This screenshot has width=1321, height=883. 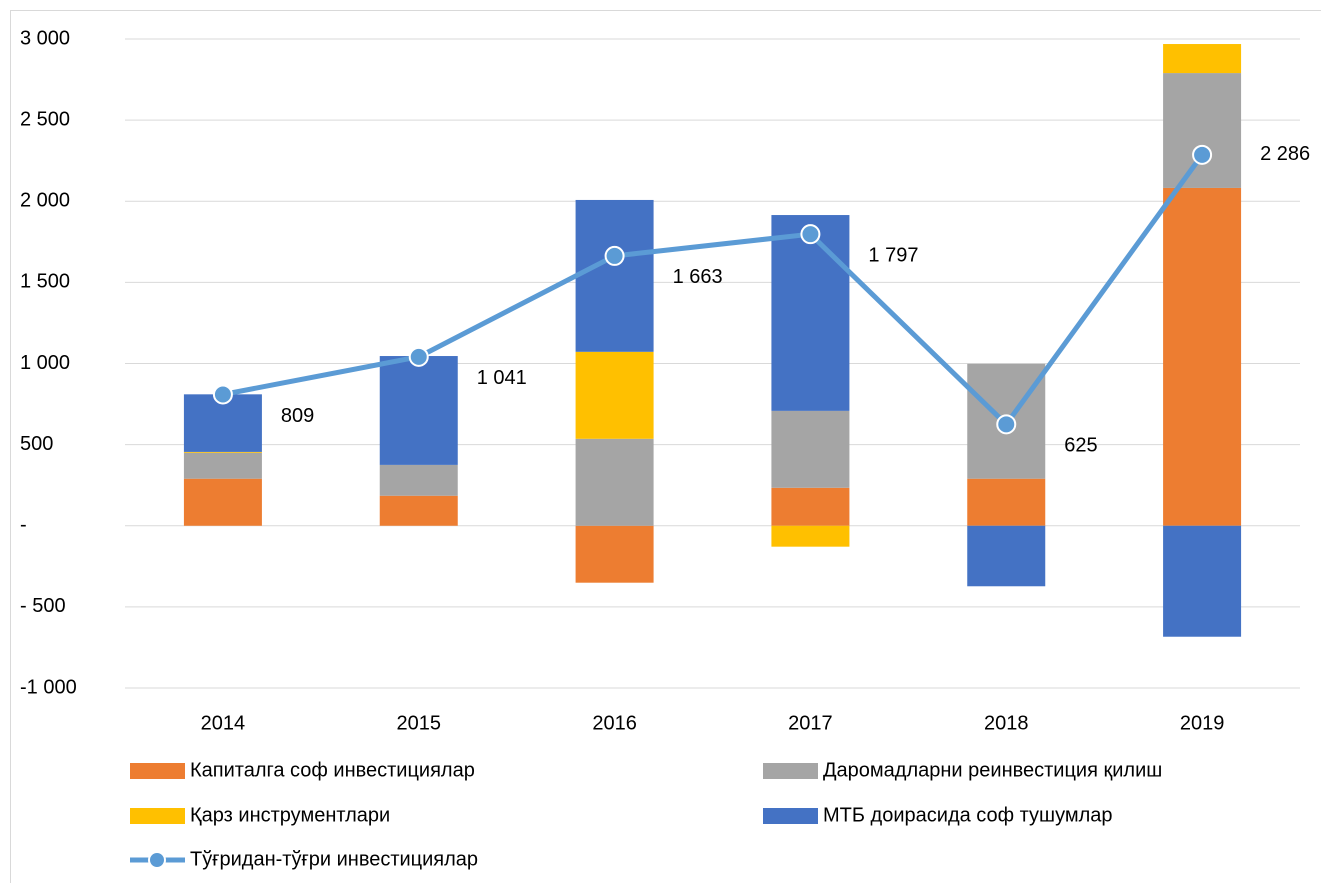 I want to click on x-tick-label: 2018, so click(x=1006, y=723).